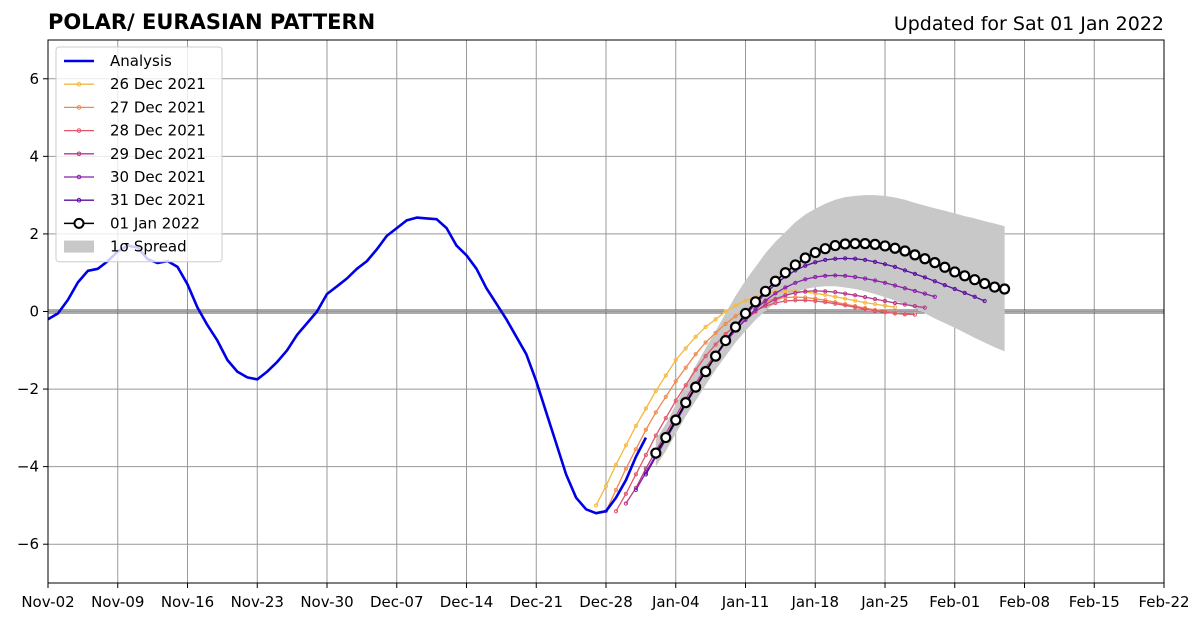 The height and width of the screenshot is (622, 1204). I want to click on x-tick-label: Jan-11, so click(745, 602).